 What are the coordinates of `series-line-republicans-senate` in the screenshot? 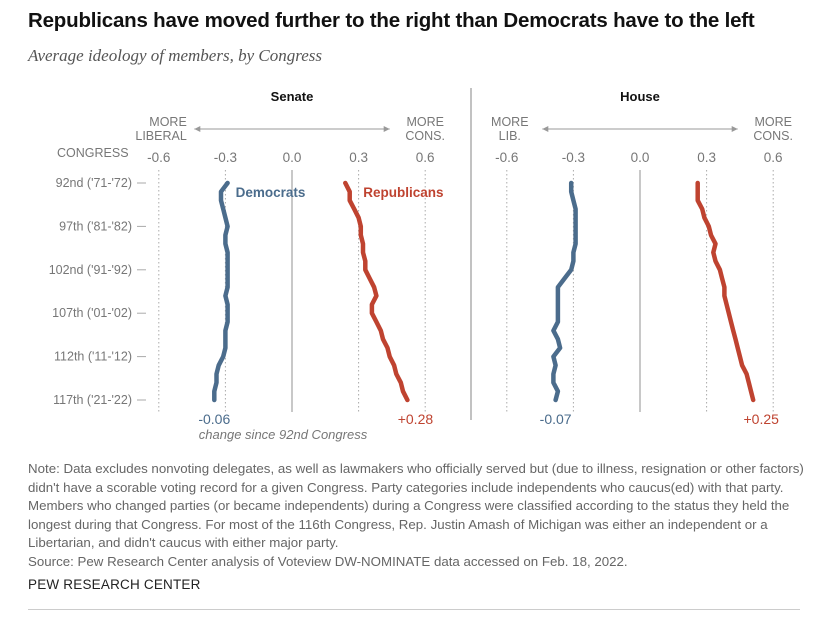 It's located at (376, 291).